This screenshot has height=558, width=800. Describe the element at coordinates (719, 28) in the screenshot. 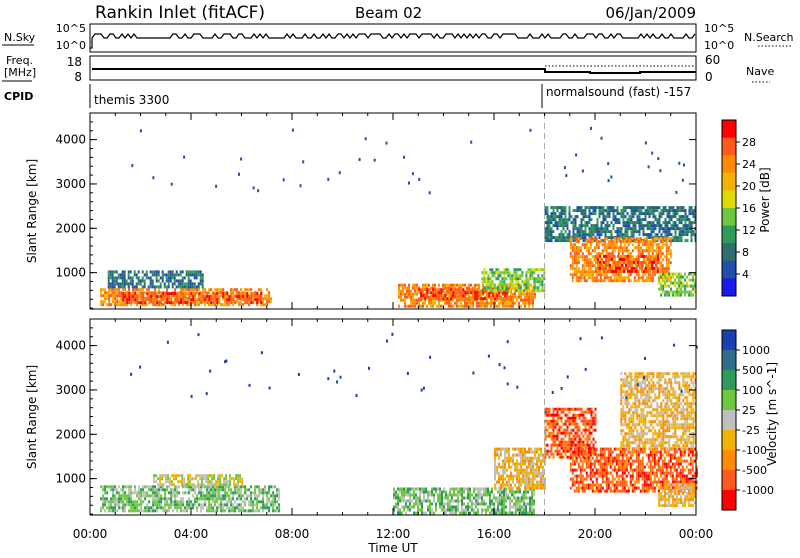

I see `nsearch-tick-top: 10^5` at that location.